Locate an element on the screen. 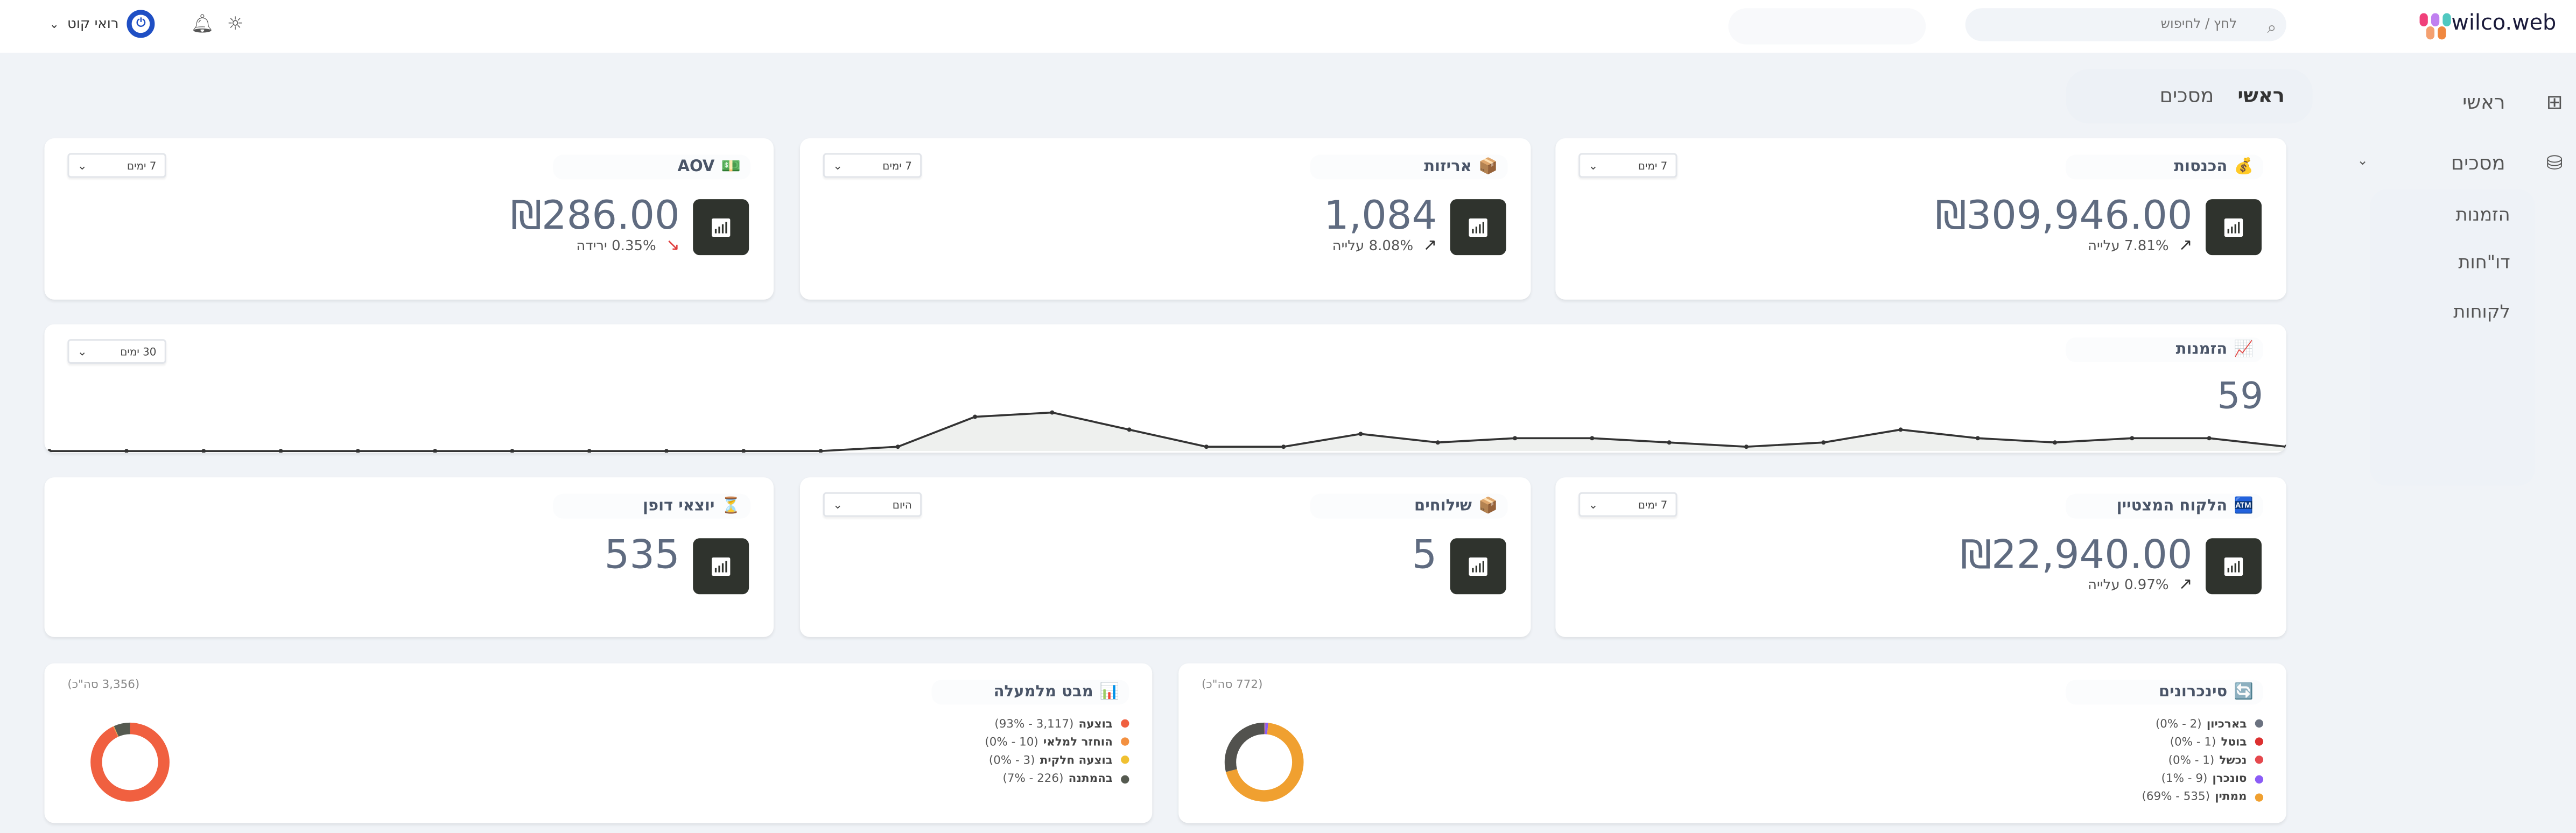  legend-item: סונכרן (9 - 1%) is located at coordinates (2203, 779).